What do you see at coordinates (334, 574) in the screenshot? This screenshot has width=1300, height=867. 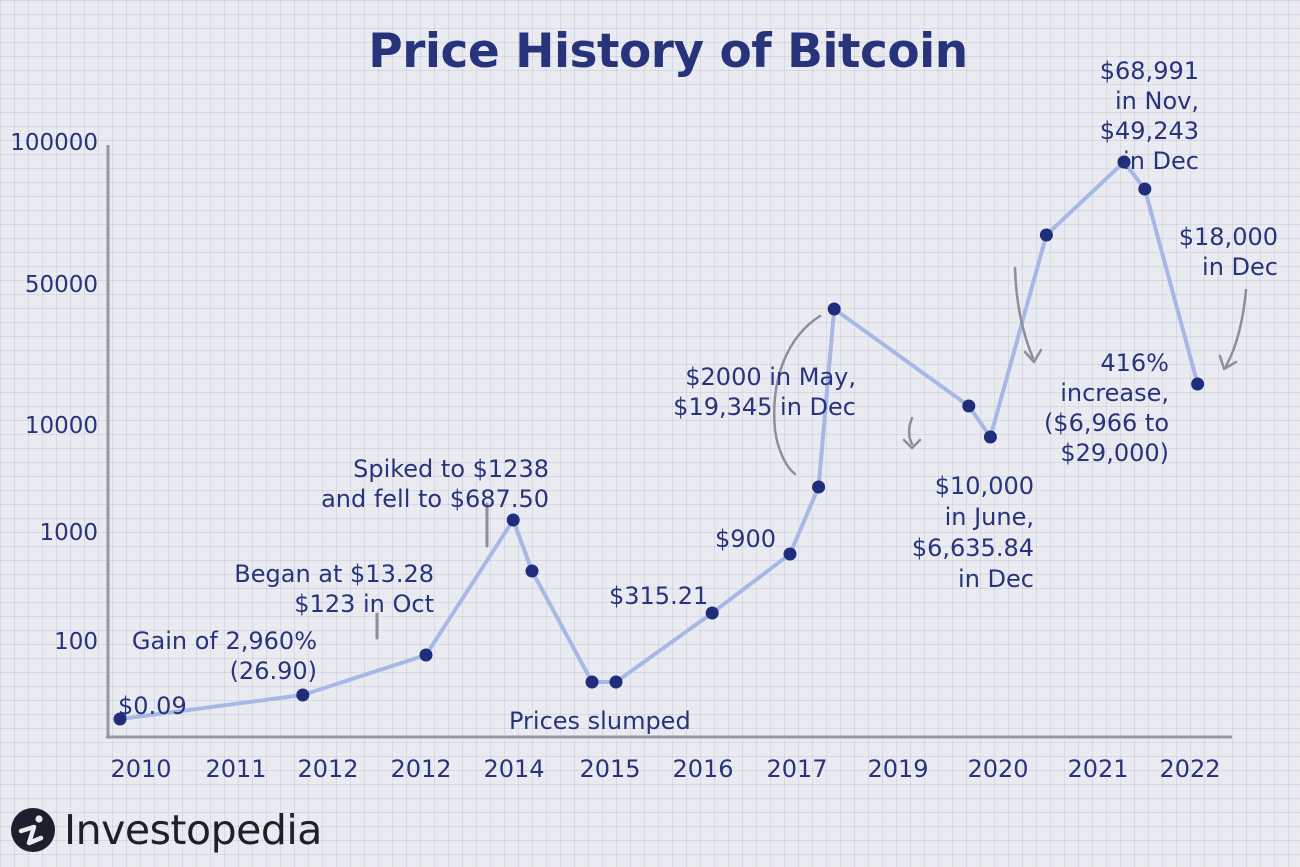 I see `annotation-label: Began at $13.28` at bounding box center [334, 574].